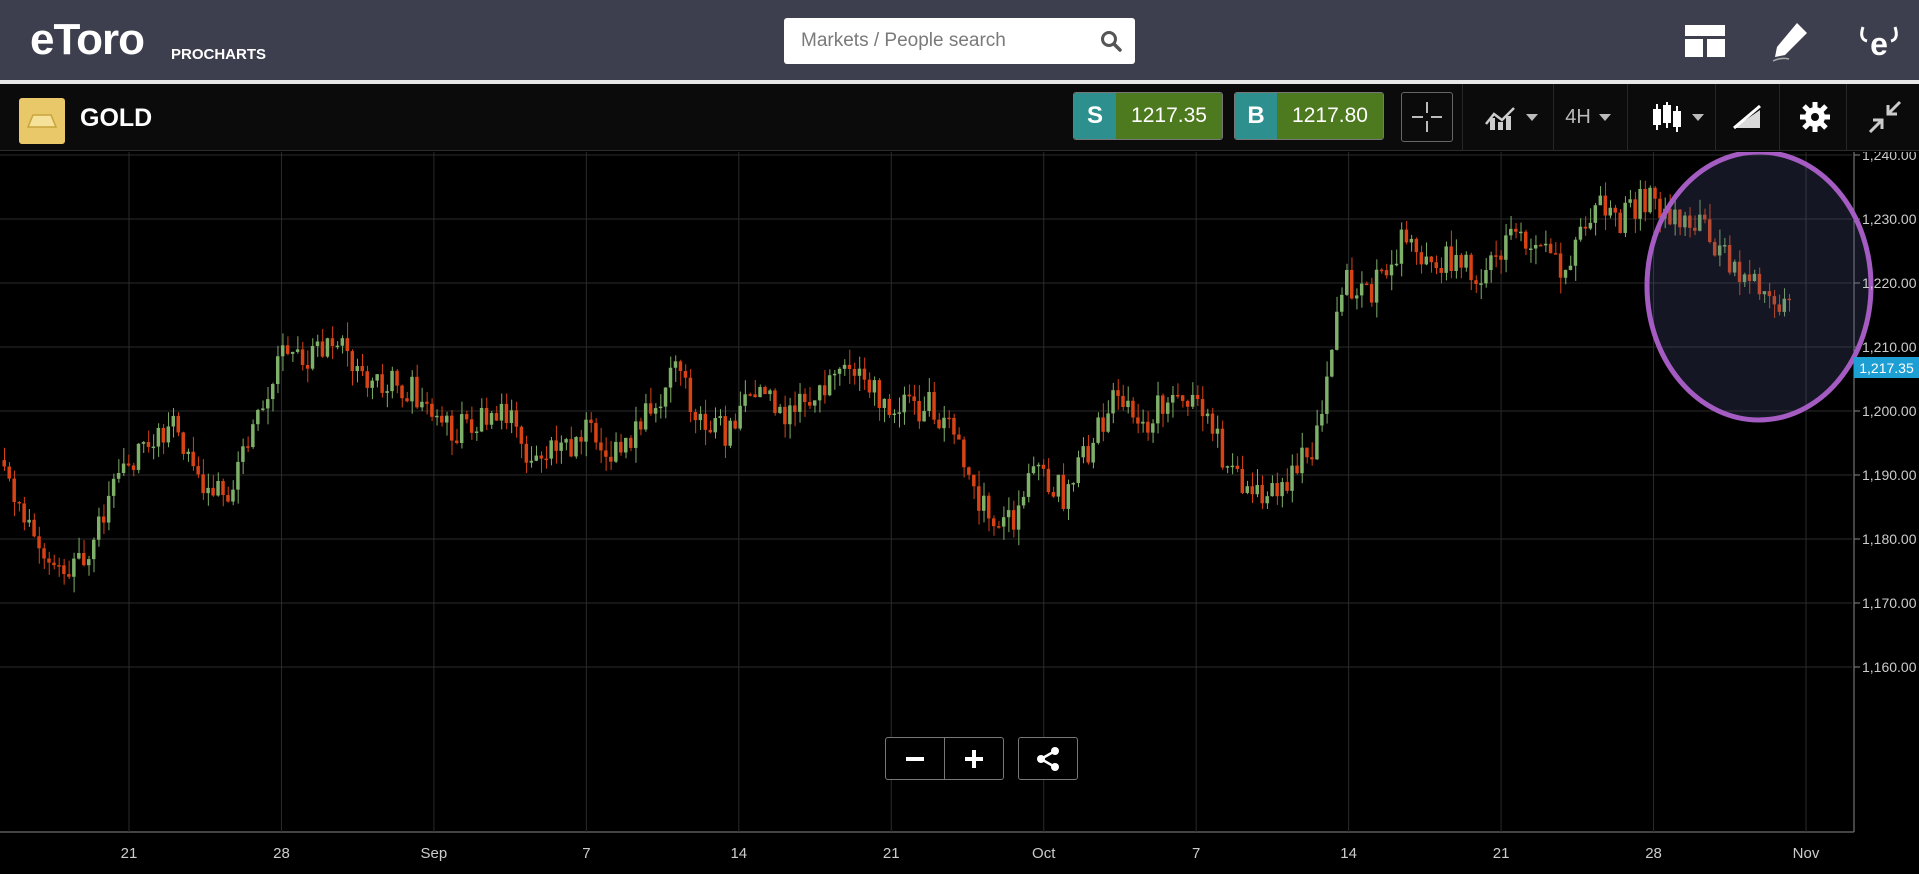  I want to click on toolbar-divider, so click(1779, 117).